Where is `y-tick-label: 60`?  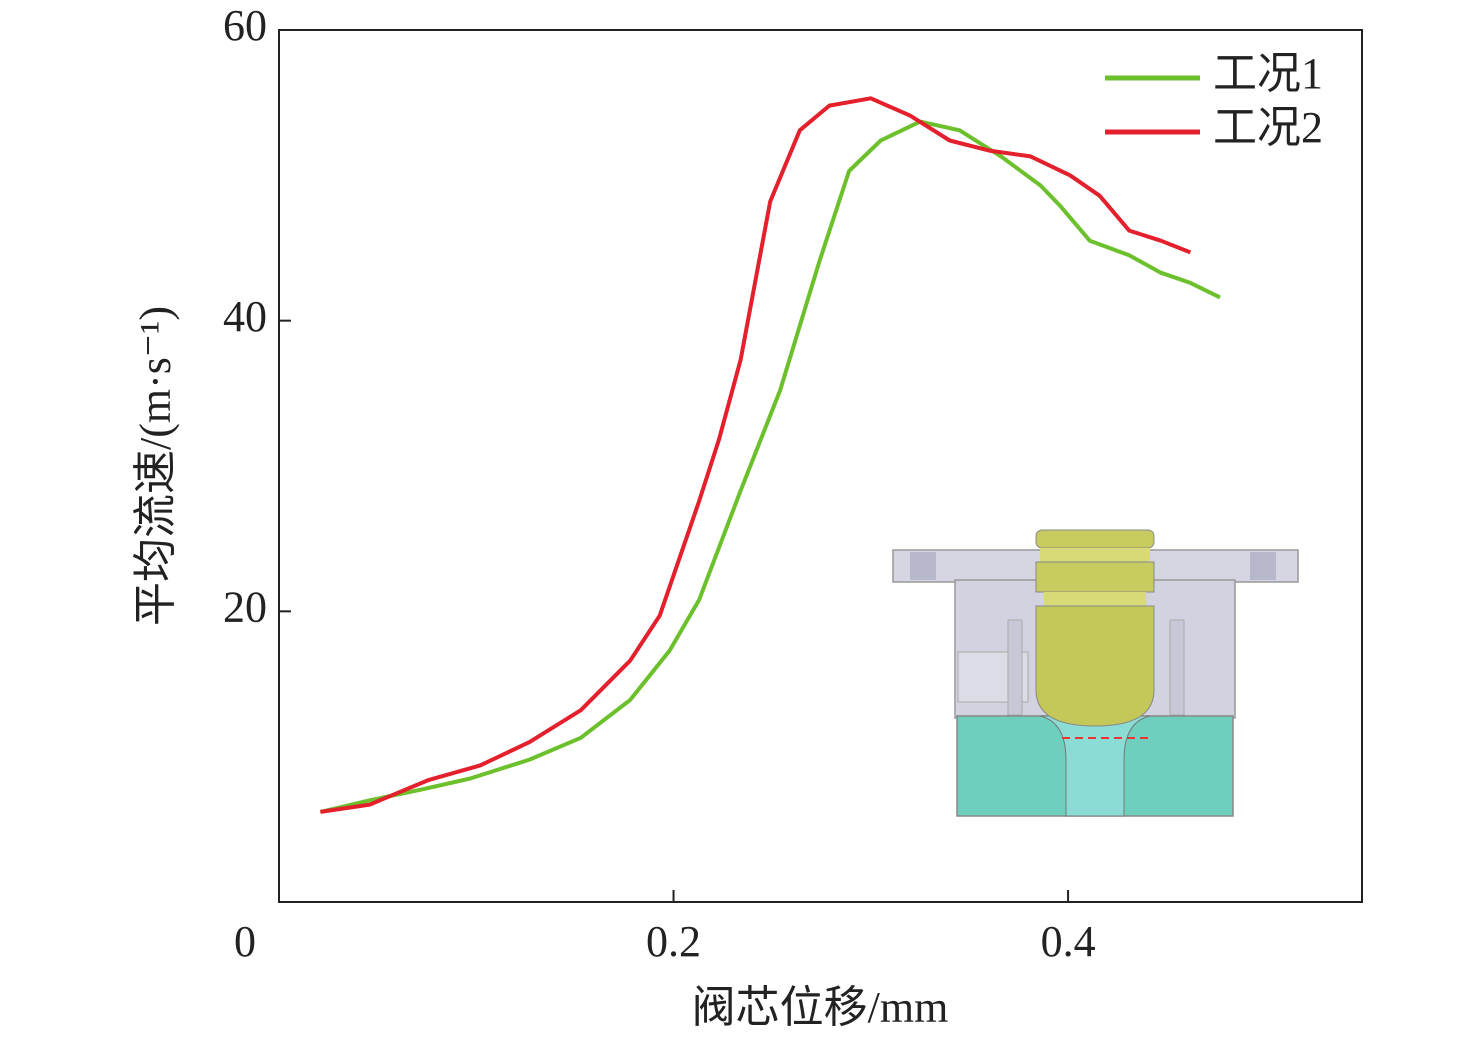
y-tick-label: 60 is located at coordinates (245, 25).